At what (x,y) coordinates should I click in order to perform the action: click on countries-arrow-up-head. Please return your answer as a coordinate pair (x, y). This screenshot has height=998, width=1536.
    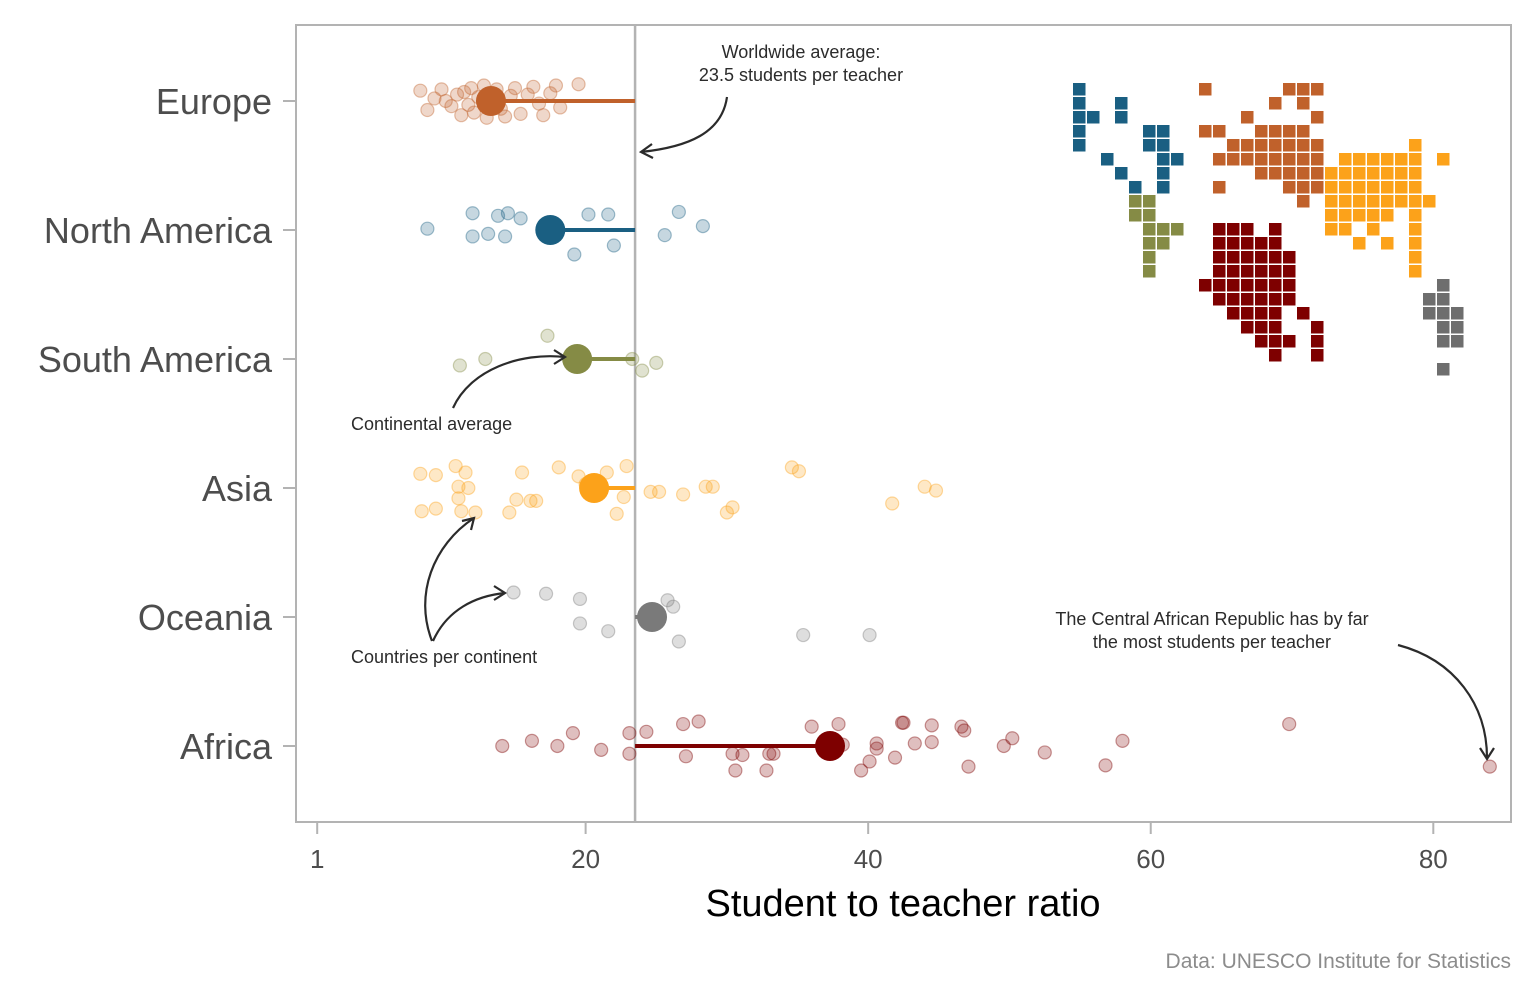
    Looking at the image, I should click on (468, 523).